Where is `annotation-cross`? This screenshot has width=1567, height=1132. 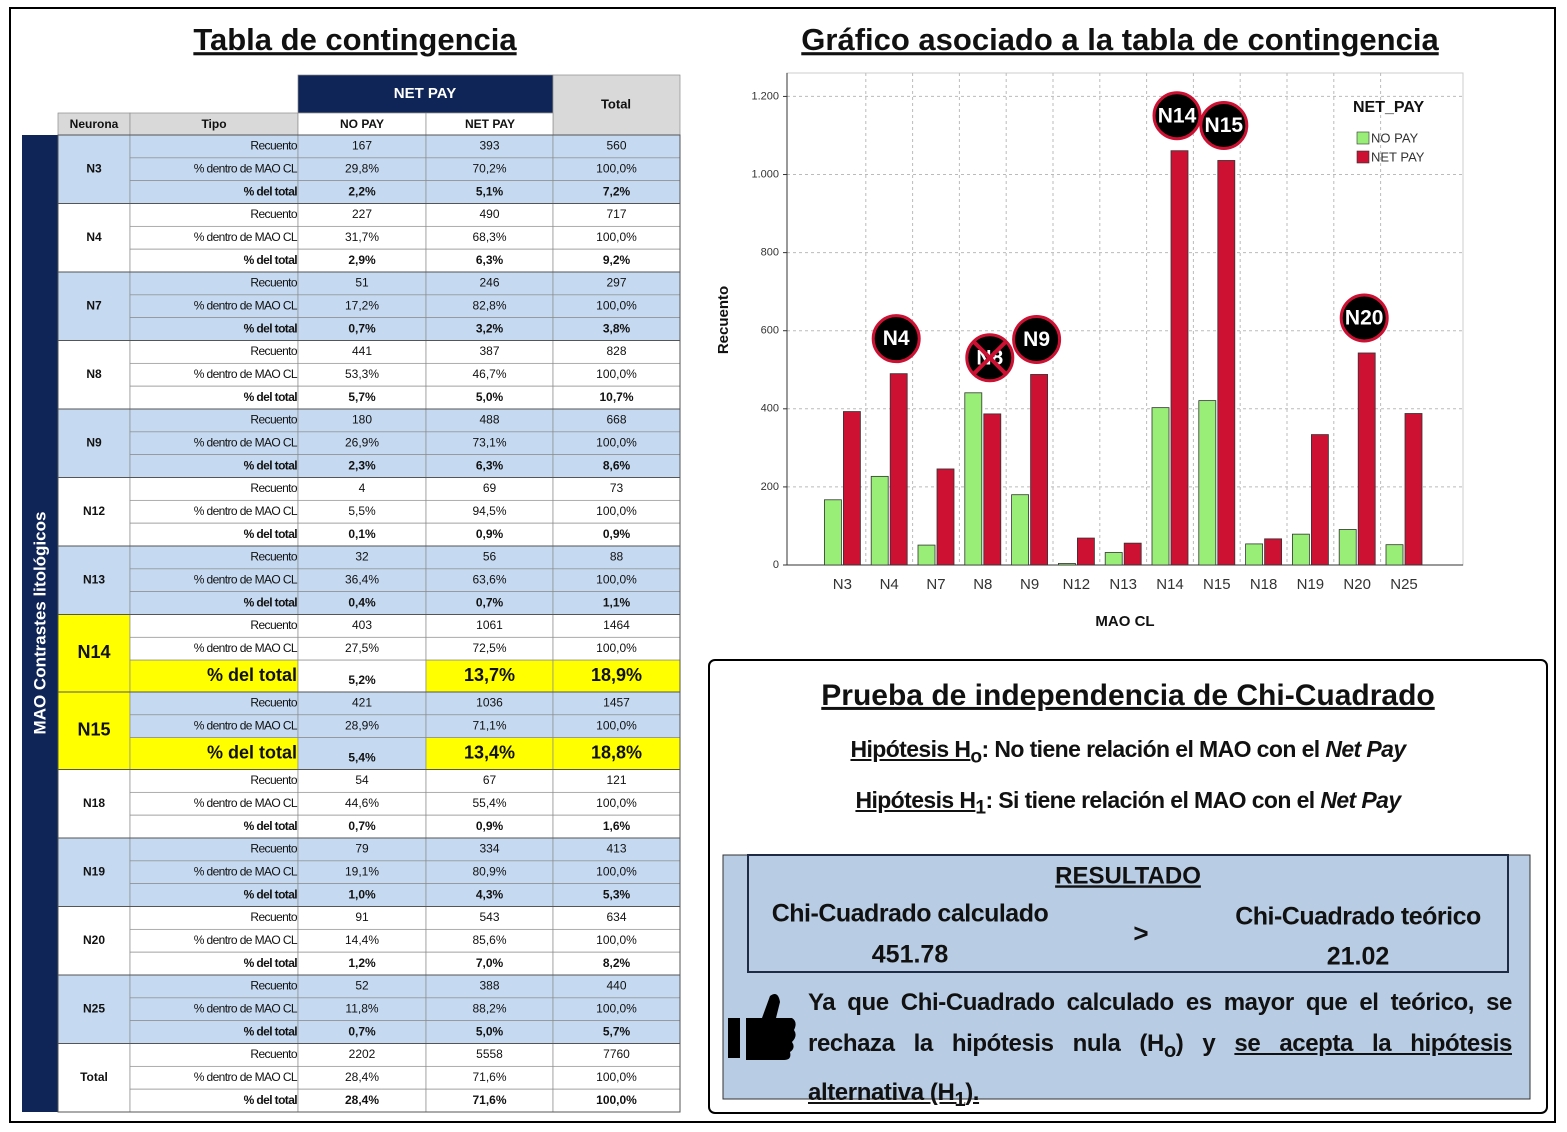 annotation-cross is located at coordinates (990, 358).